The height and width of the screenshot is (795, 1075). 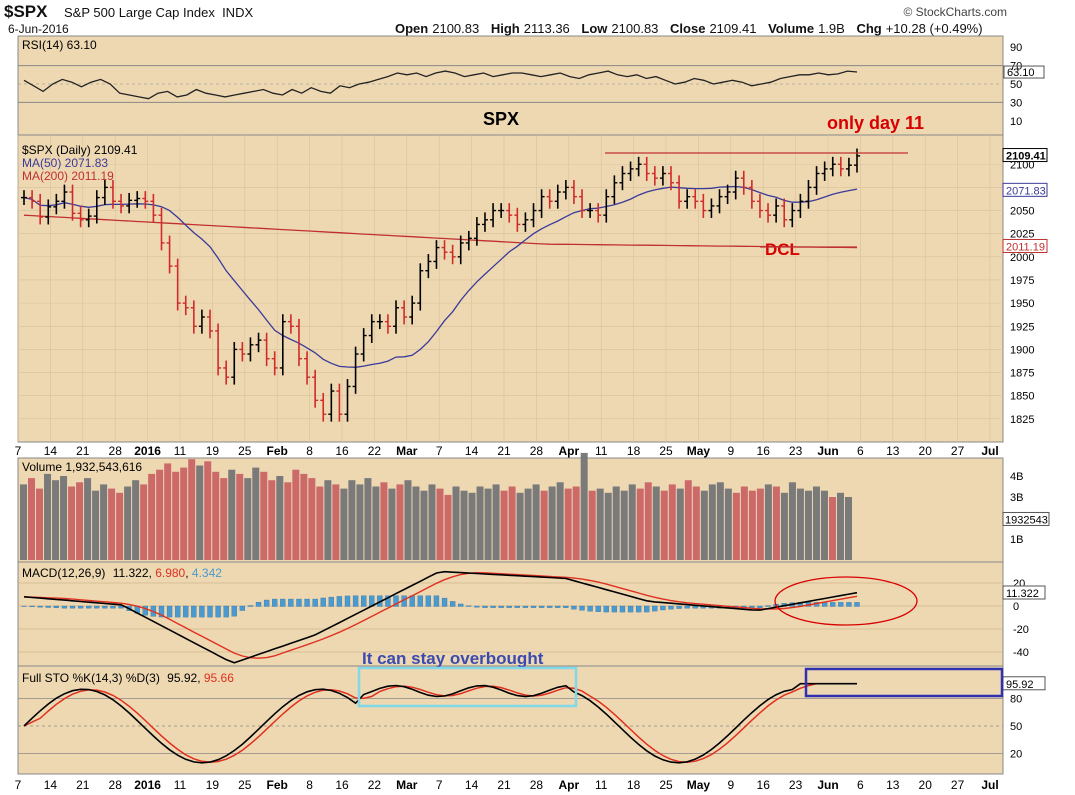 What do you see at coordinates (796, 451) in the screenshot?
I see `x-tick-label-top: 23` at bounding box center [796, 451].